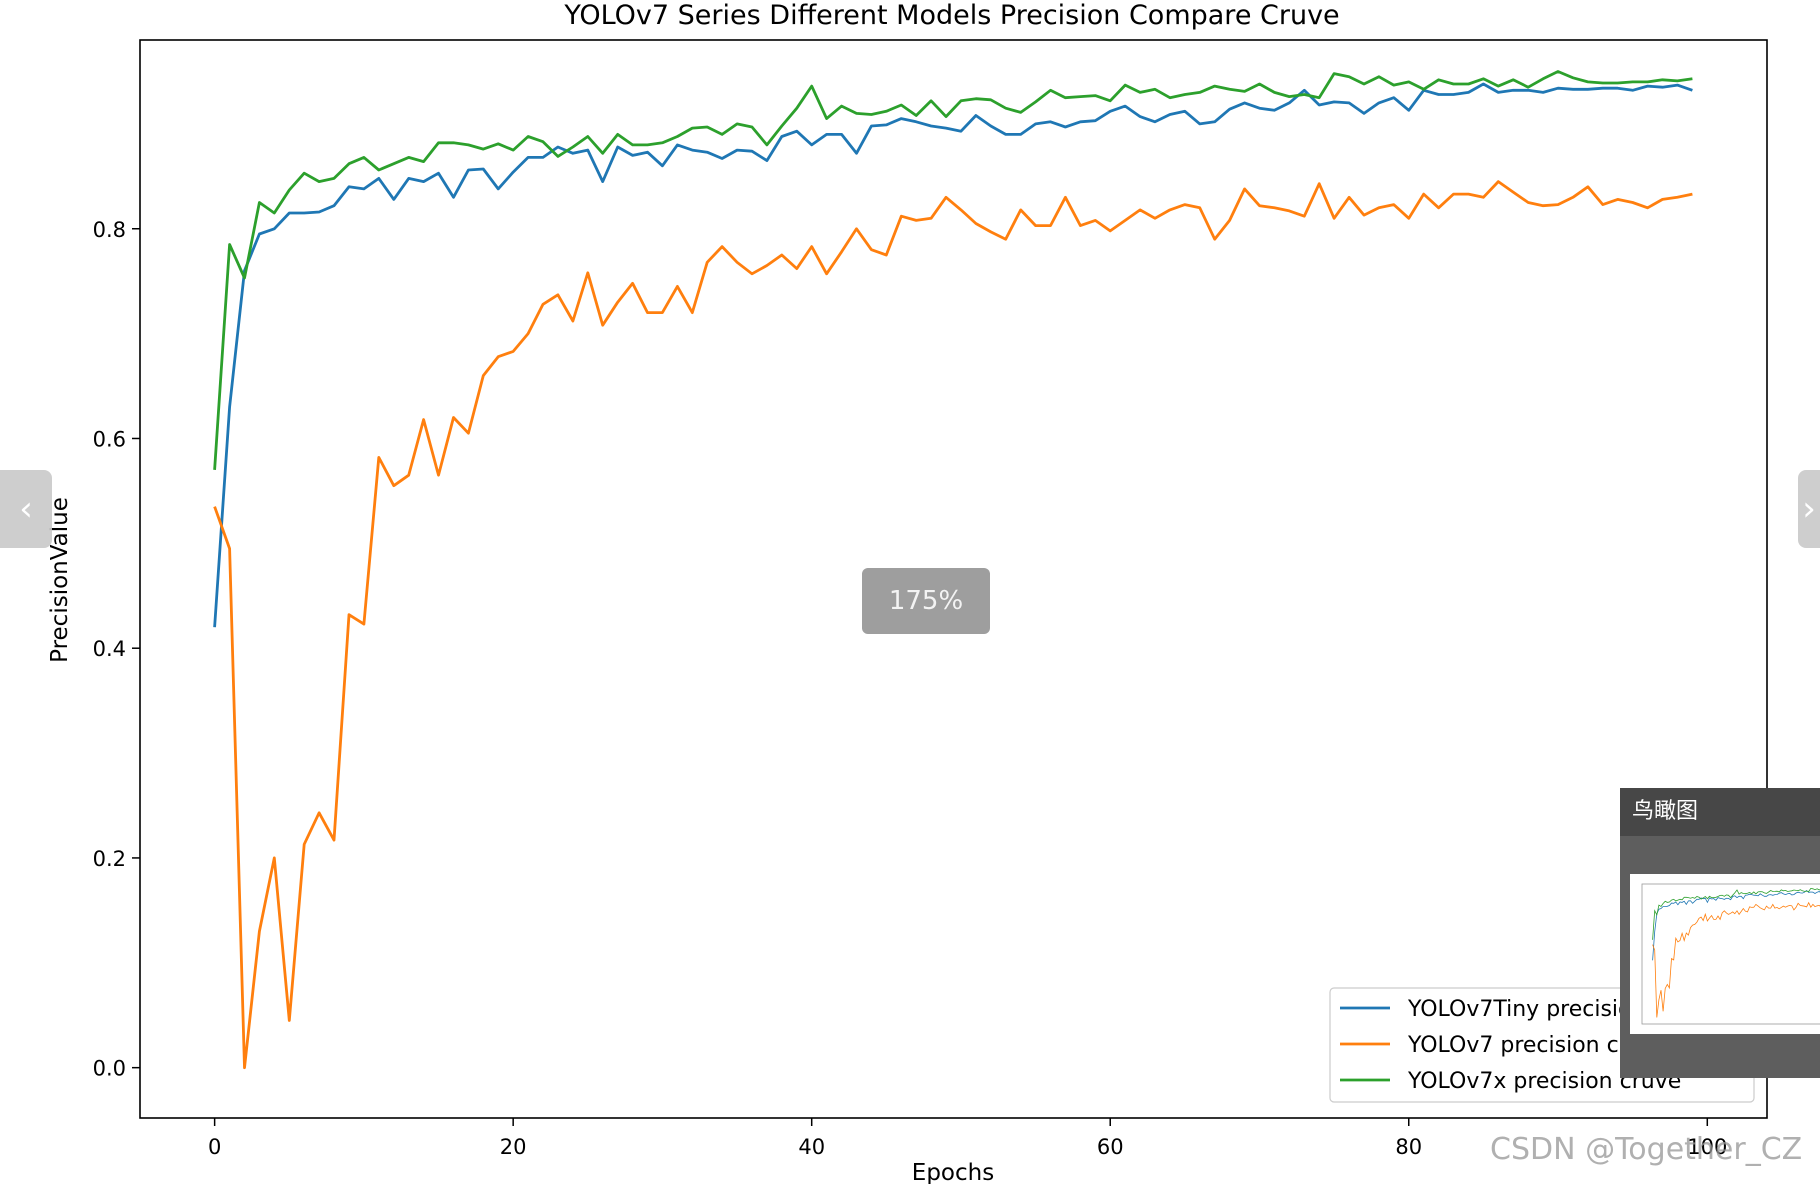  What do you see at coordinates (1408, 1147) in the screenshot?
I see `x-tick-label: 80` at bounding box center [1408, 1147].